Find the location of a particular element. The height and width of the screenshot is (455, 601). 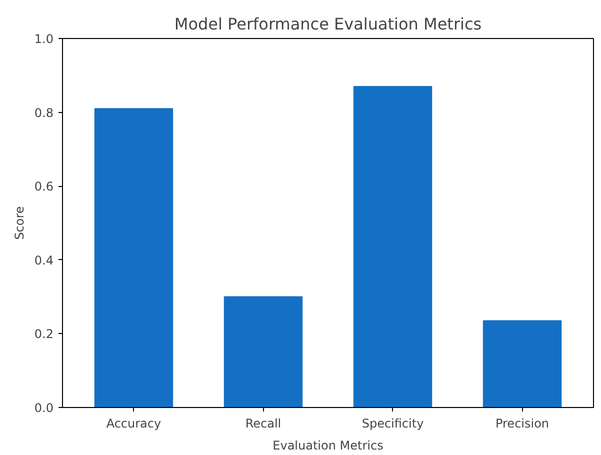

x-tick-label: Accuracy is located at coordinates (134, 423).